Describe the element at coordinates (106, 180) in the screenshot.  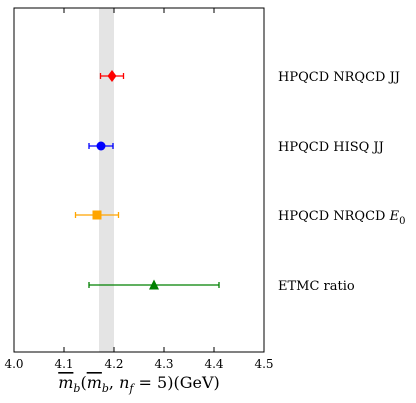
I see `average-band` at that location.